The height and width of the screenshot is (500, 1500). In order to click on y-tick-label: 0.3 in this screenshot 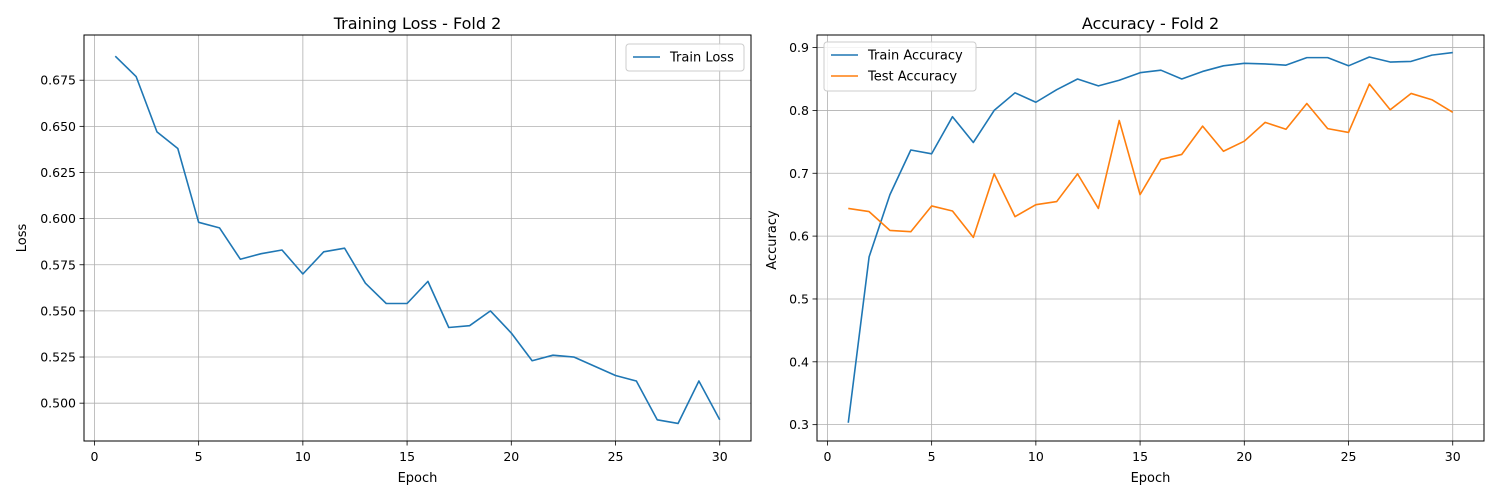, I will do `click(799, 424)`.